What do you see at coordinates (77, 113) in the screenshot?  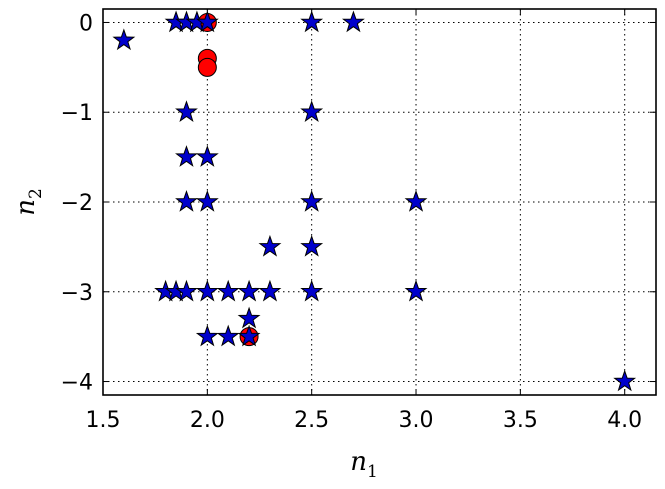 I see `y-tick-label: −1` at bounding box center [77, 113].